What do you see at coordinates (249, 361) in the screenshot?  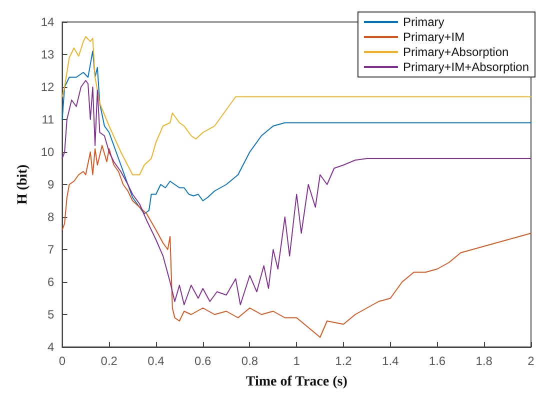 I see `x-tick-label: 0.8` at bounding box center [249, 361].